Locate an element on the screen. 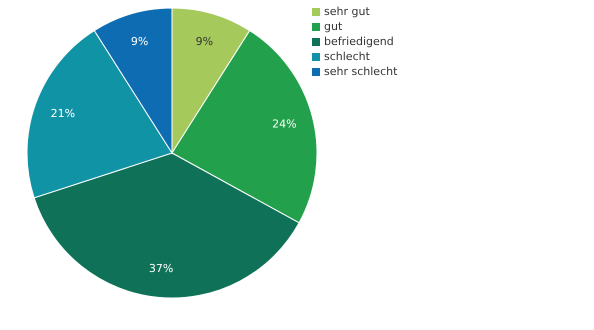 This screenshot has height=330, width=594. data-label: 37% is located at coordinates (161, 268).